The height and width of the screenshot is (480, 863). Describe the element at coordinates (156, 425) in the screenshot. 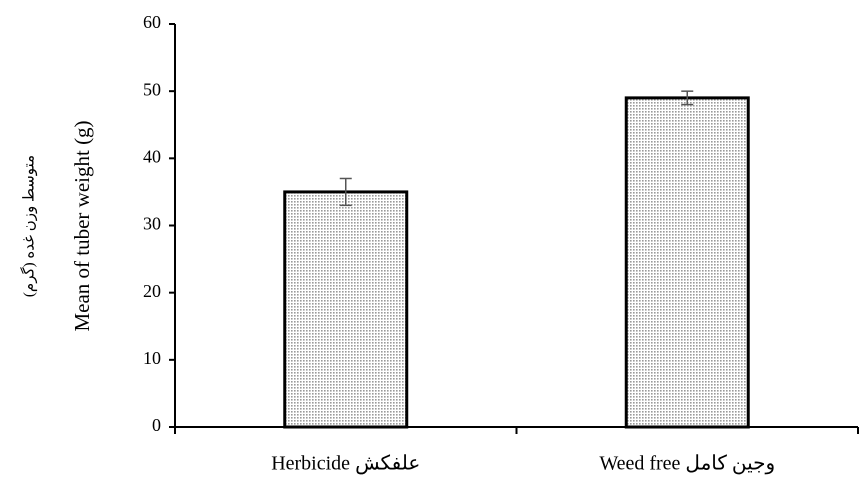

I see `y-tick-label: 0` at that location.